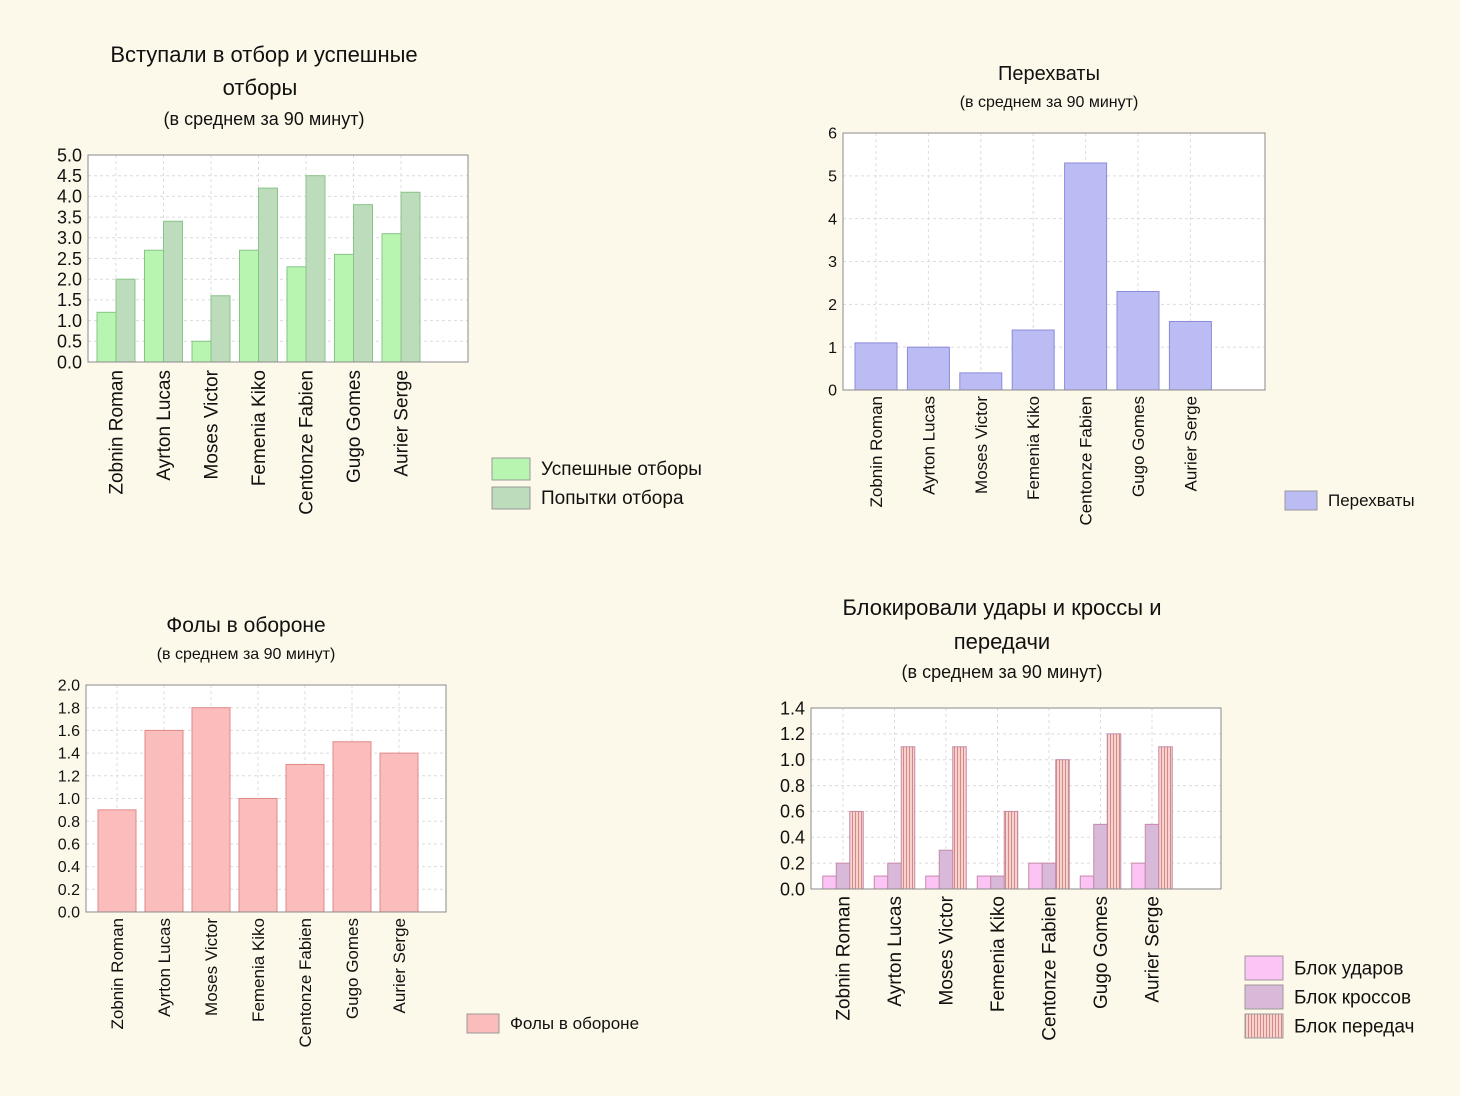 This screenshot has height=1096, width=1460. Describe the element at coordinates (69, 176) in the screenshot. I see `y-tick-label: 4.5` at that location.